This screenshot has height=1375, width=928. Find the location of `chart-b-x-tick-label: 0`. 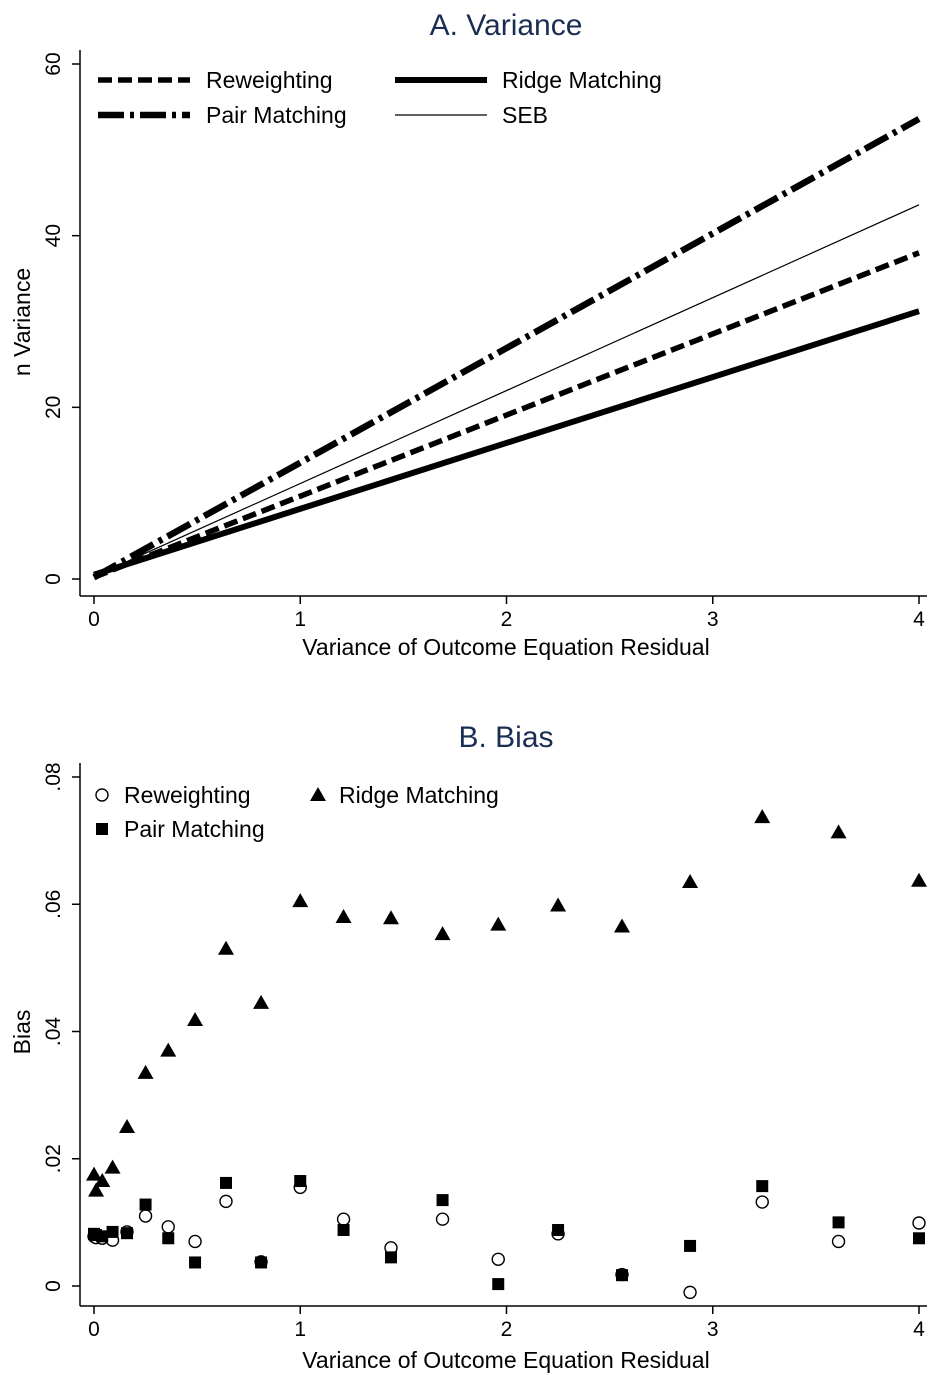

chart-b-x-tick-label: 0 is located at coordinates (94, 1329).